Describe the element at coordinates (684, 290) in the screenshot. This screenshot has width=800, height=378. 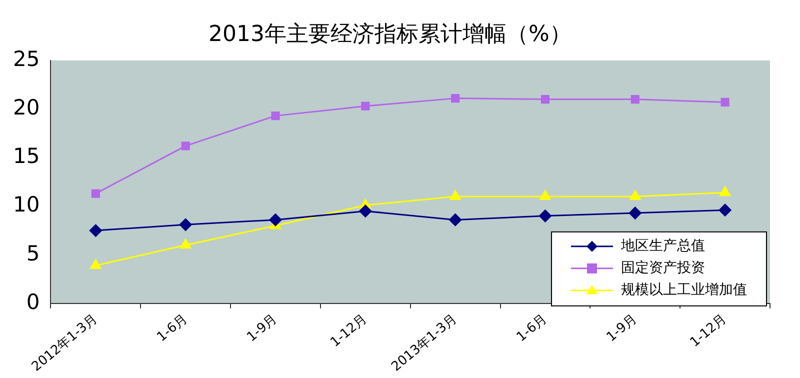
I see `legend-label: 规模以上工业增加值` at that location.